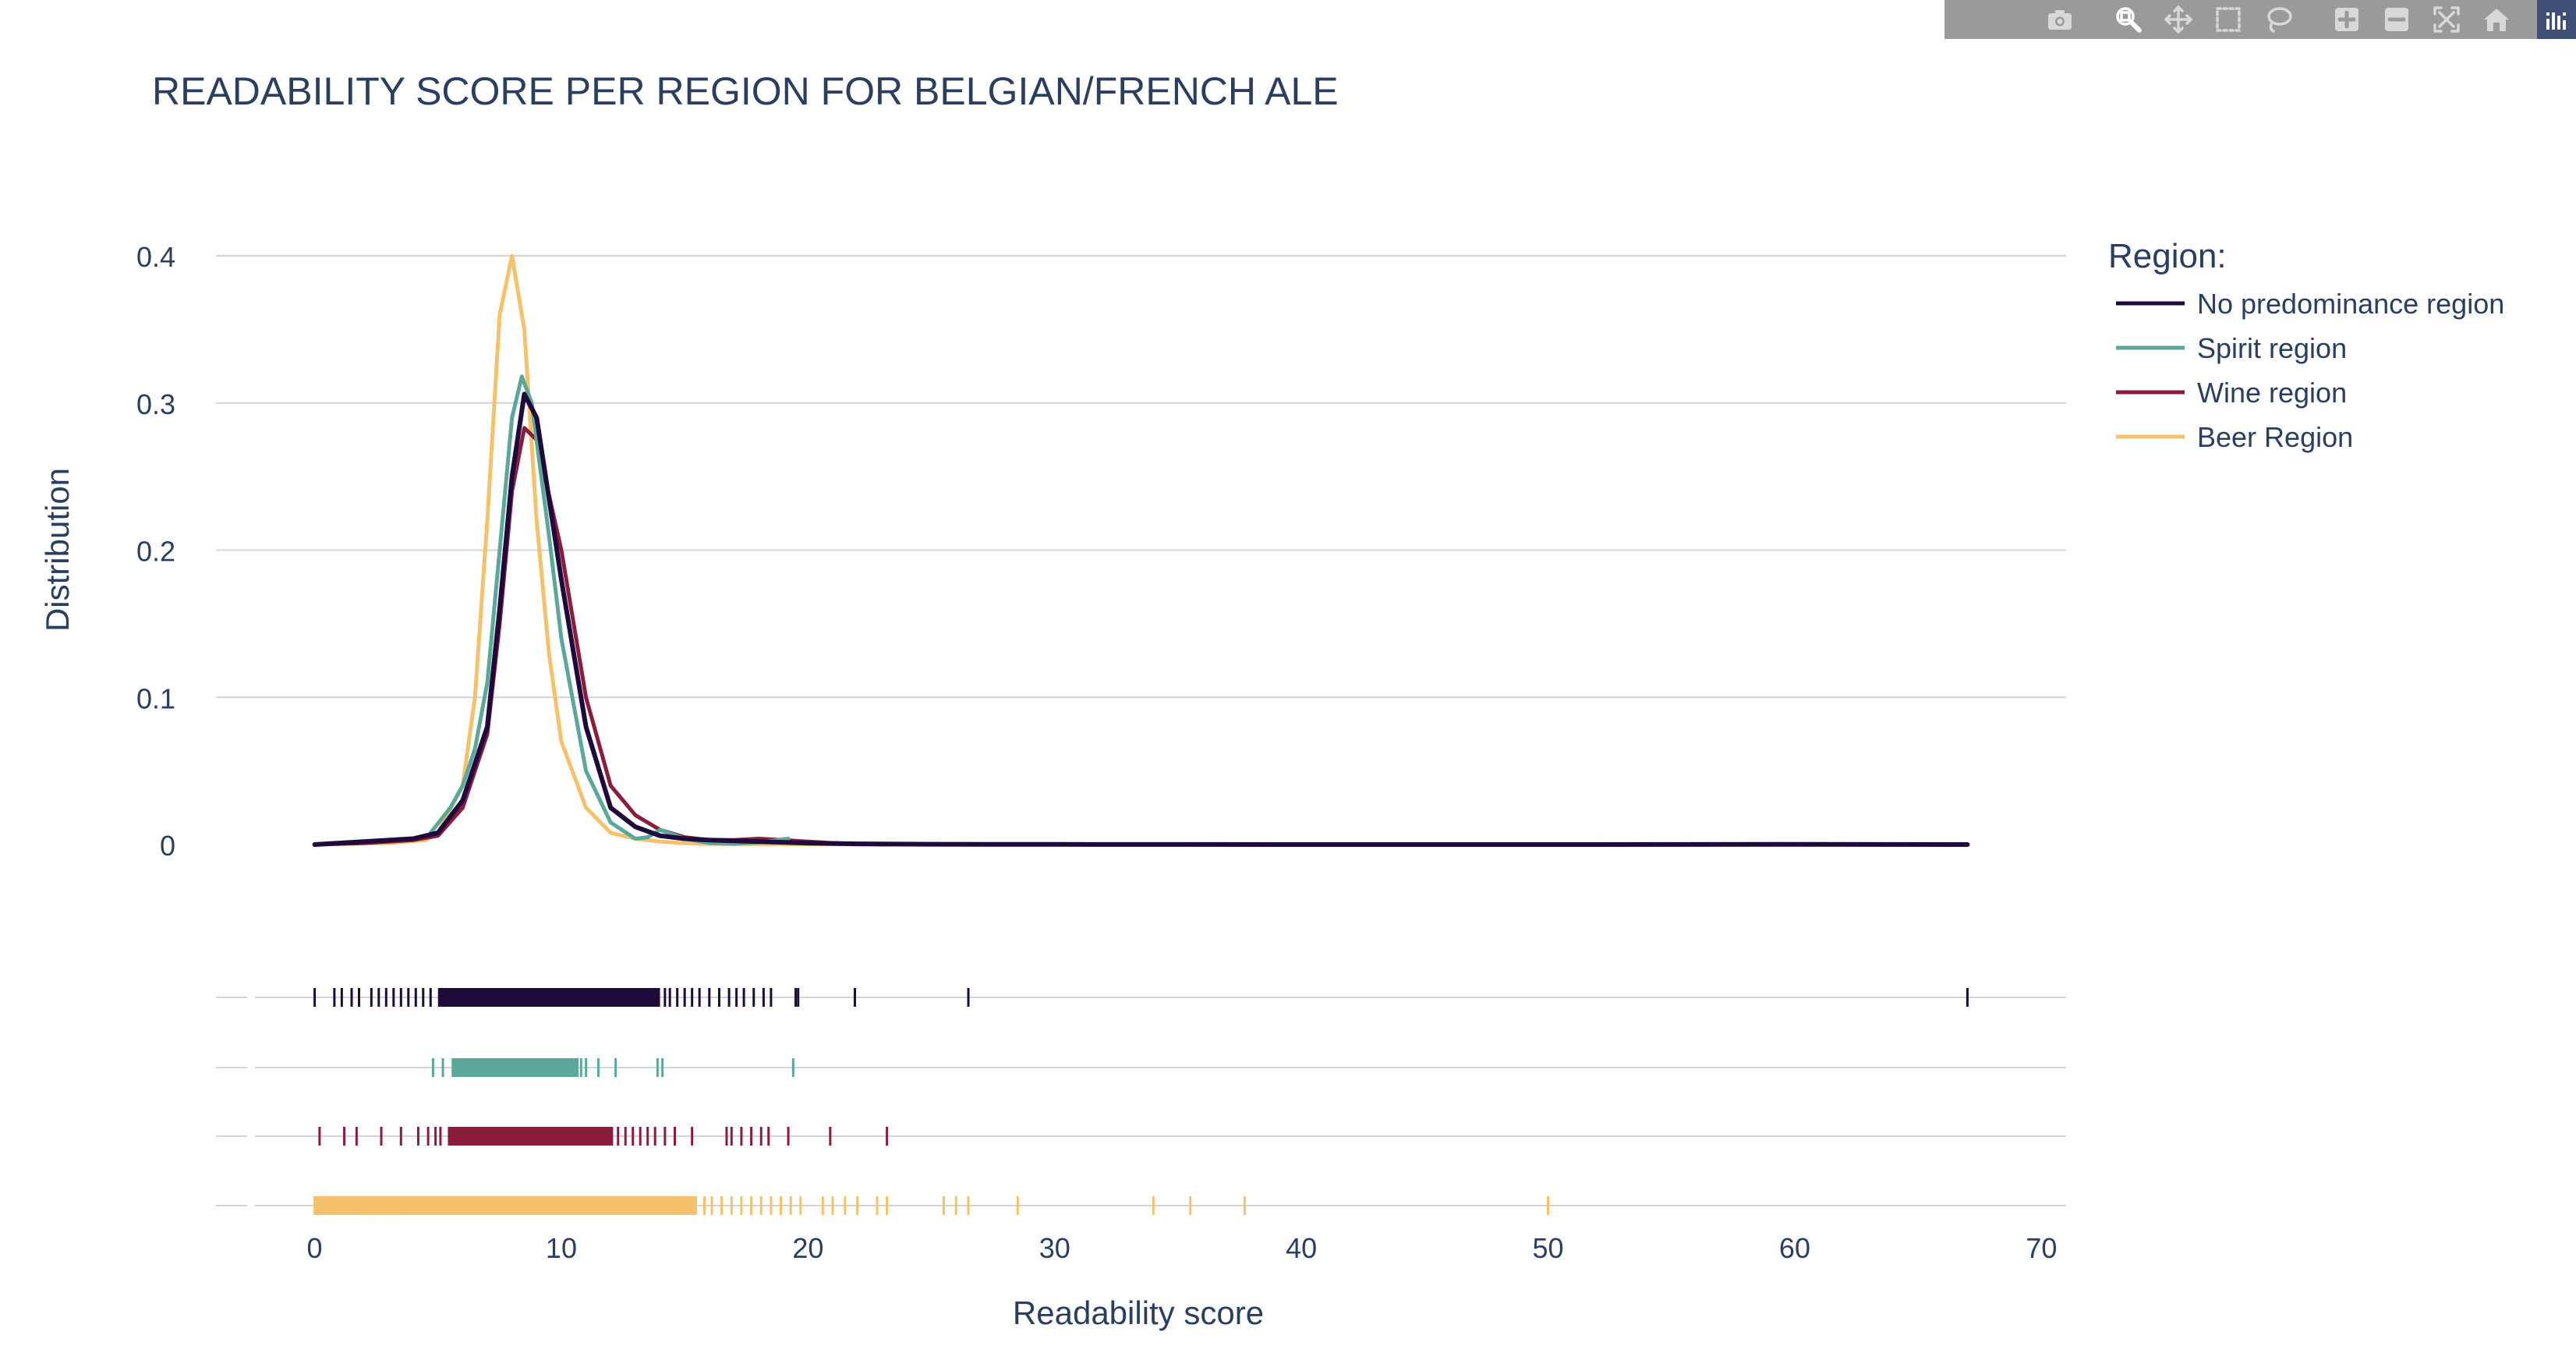 The height and width of the screenshot is (1360, 2576). I want to click on y-tick-label: 0.2, so click(155, 552).